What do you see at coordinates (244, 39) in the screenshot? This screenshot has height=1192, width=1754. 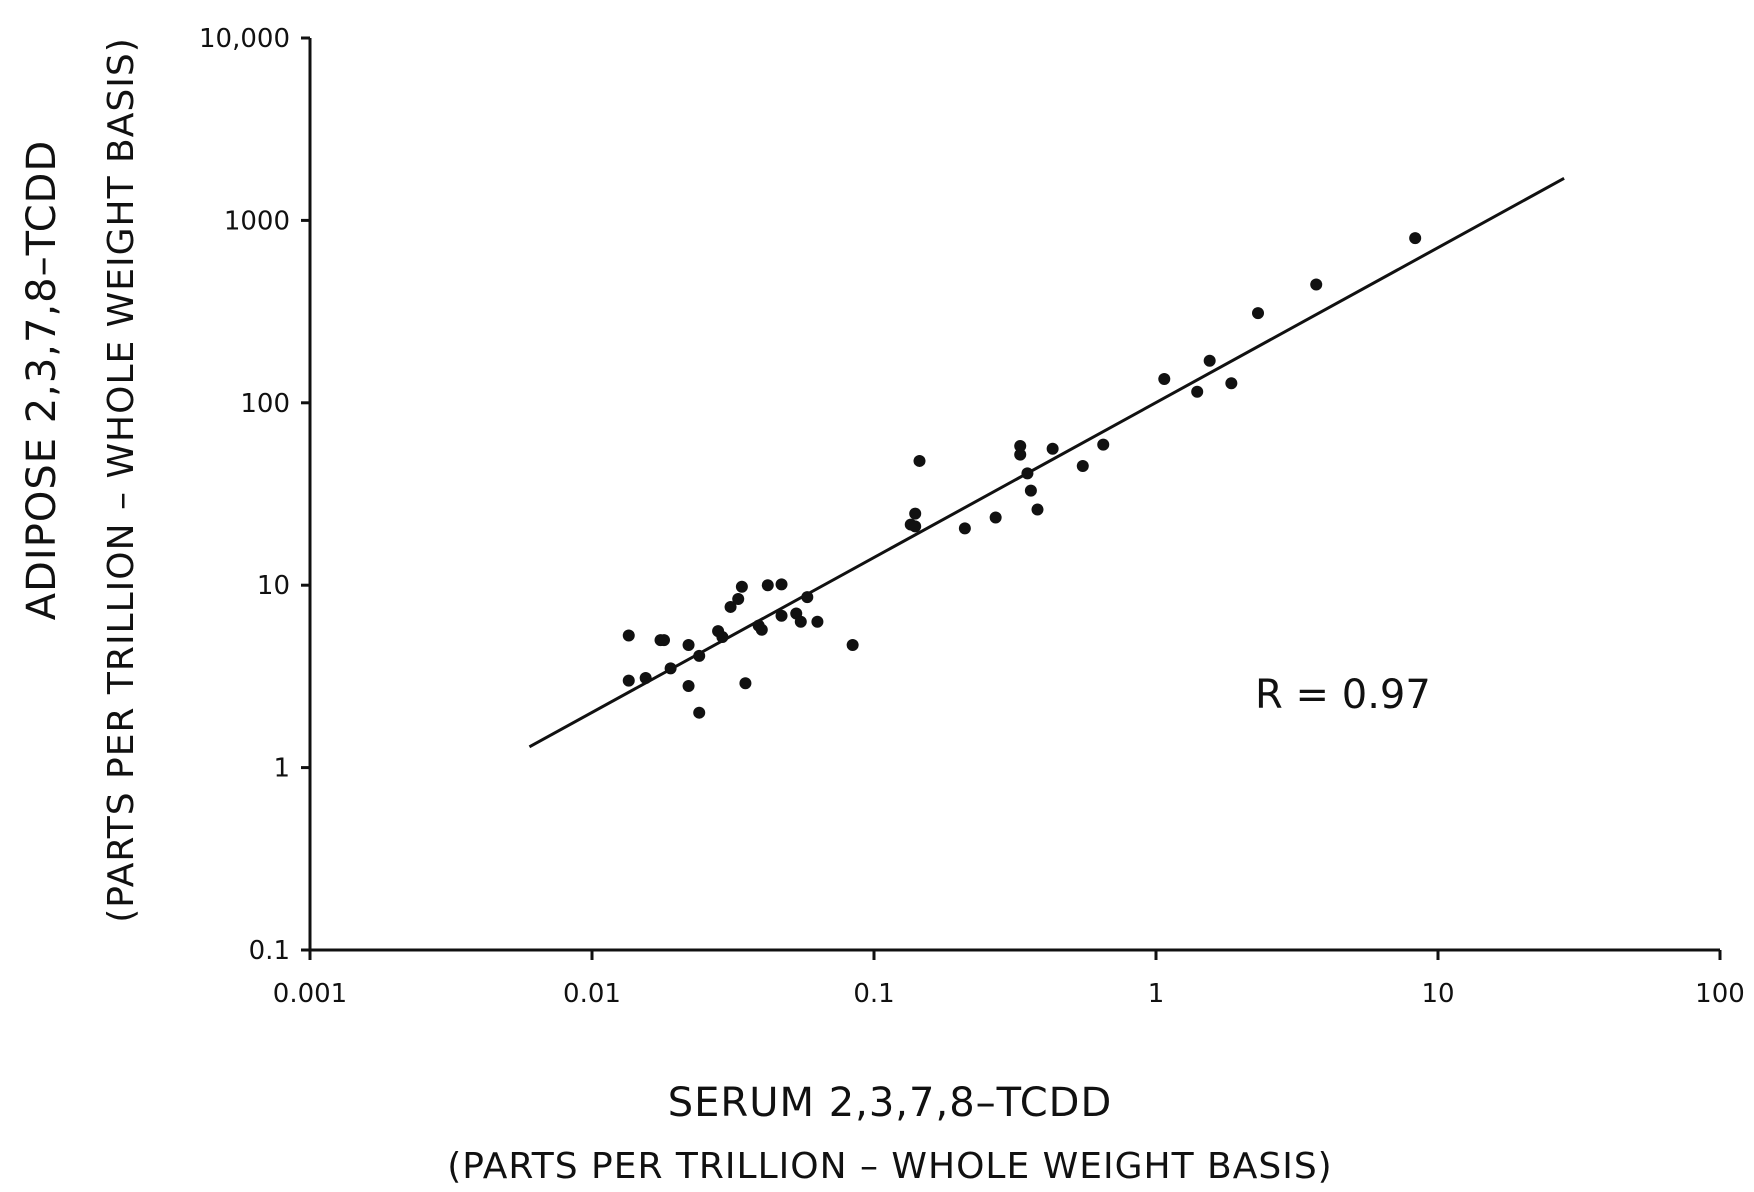 I see `y-tick-label: 10,000` at bounding box center [244, 39].